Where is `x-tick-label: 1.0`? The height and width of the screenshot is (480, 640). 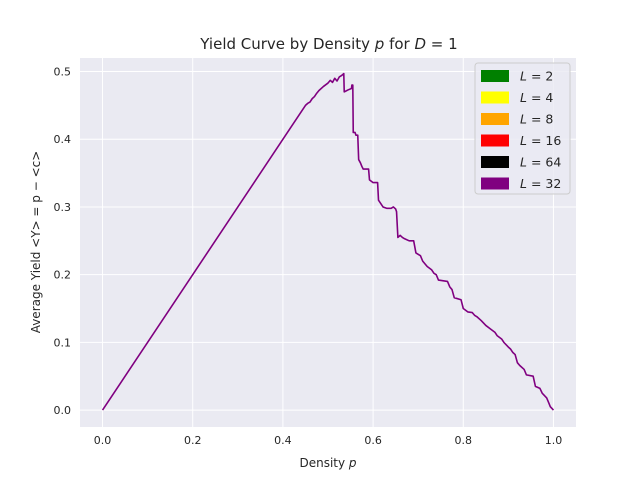 x-tick-label: 1.0 is located at coordinates (554, 440).